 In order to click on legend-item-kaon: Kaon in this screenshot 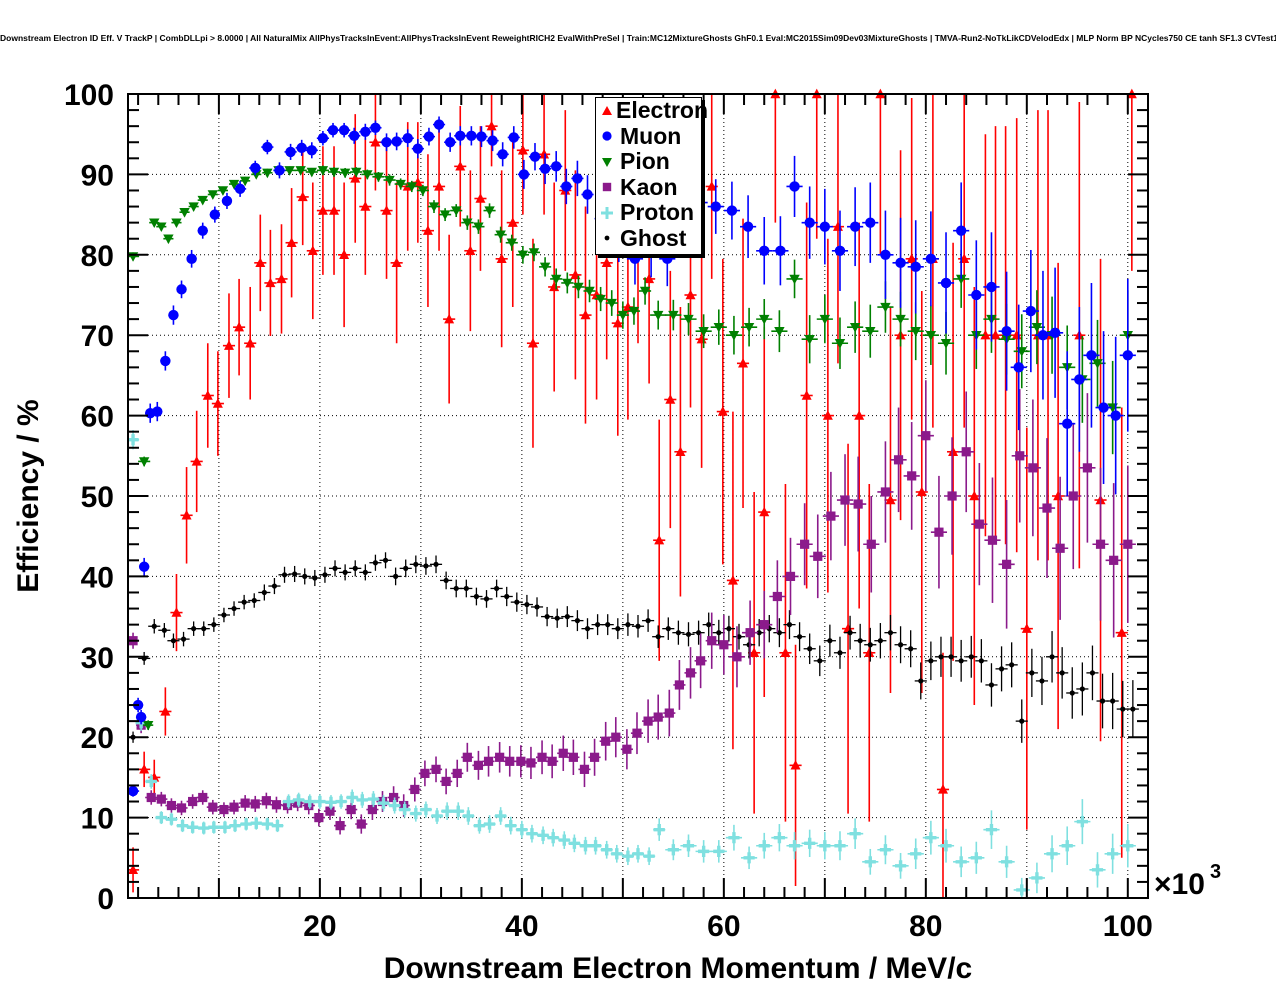, I will do `click(648, 187)`.